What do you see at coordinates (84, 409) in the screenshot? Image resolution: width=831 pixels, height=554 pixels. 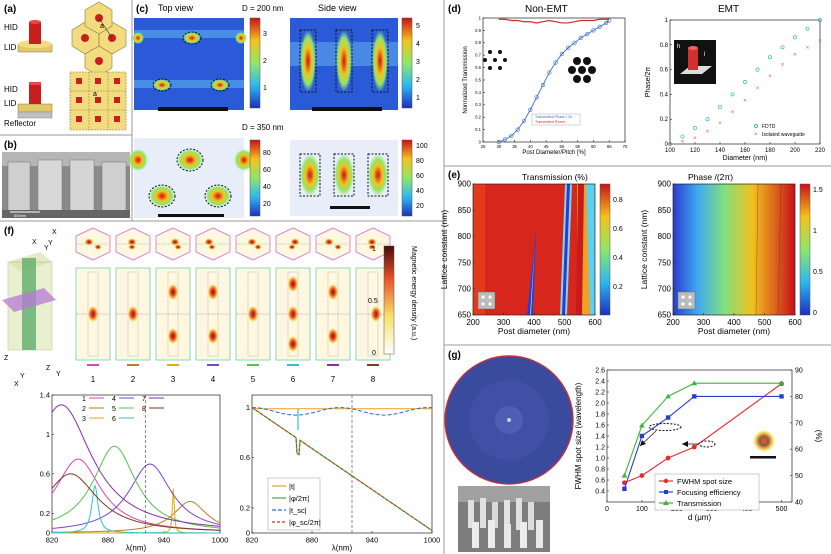 I see `legend-label: 2` at bounding box center [84, 409].